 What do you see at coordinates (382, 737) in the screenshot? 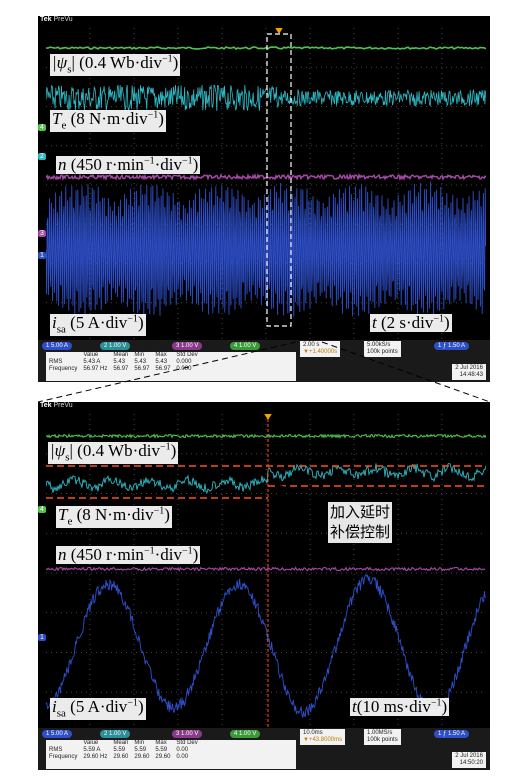
I see `sample-rate-box-bottom: 1.00MS/s 100k points` at bounding box center [382, 737].